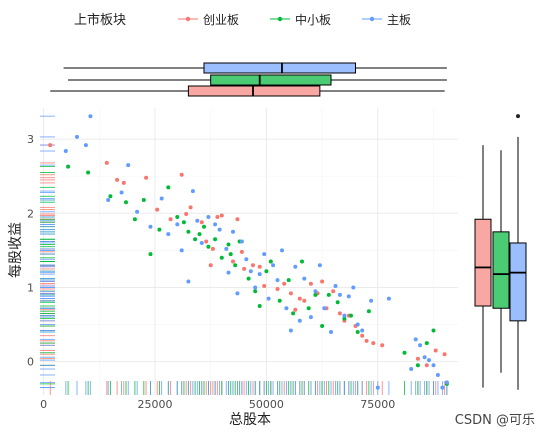 The height and width of the screenshot is (437, 543). I want to click on legend-label: 主板, so click(399, 20).